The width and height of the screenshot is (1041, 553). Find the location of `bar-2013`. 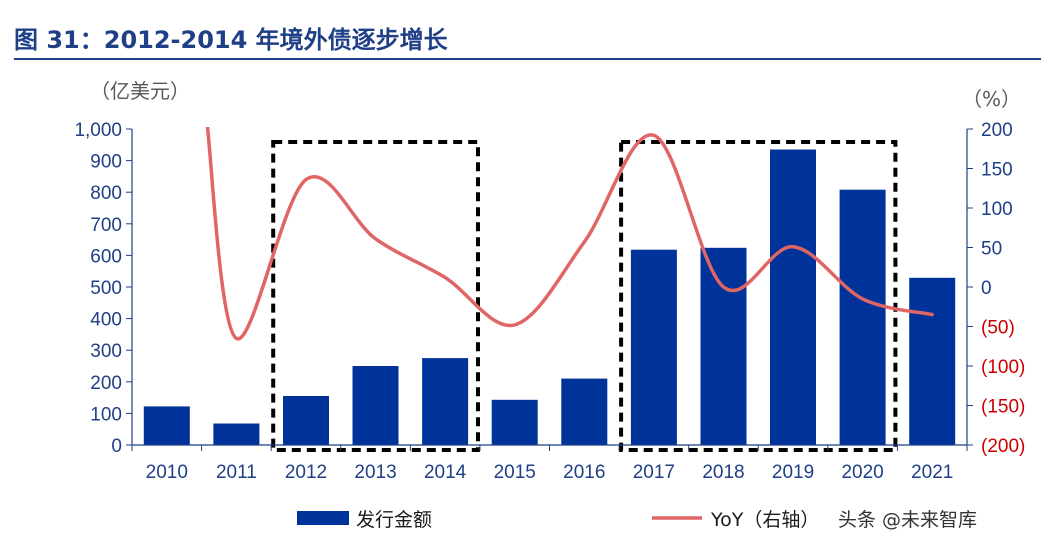

bar-2013 is located at coordinates (375, 405).